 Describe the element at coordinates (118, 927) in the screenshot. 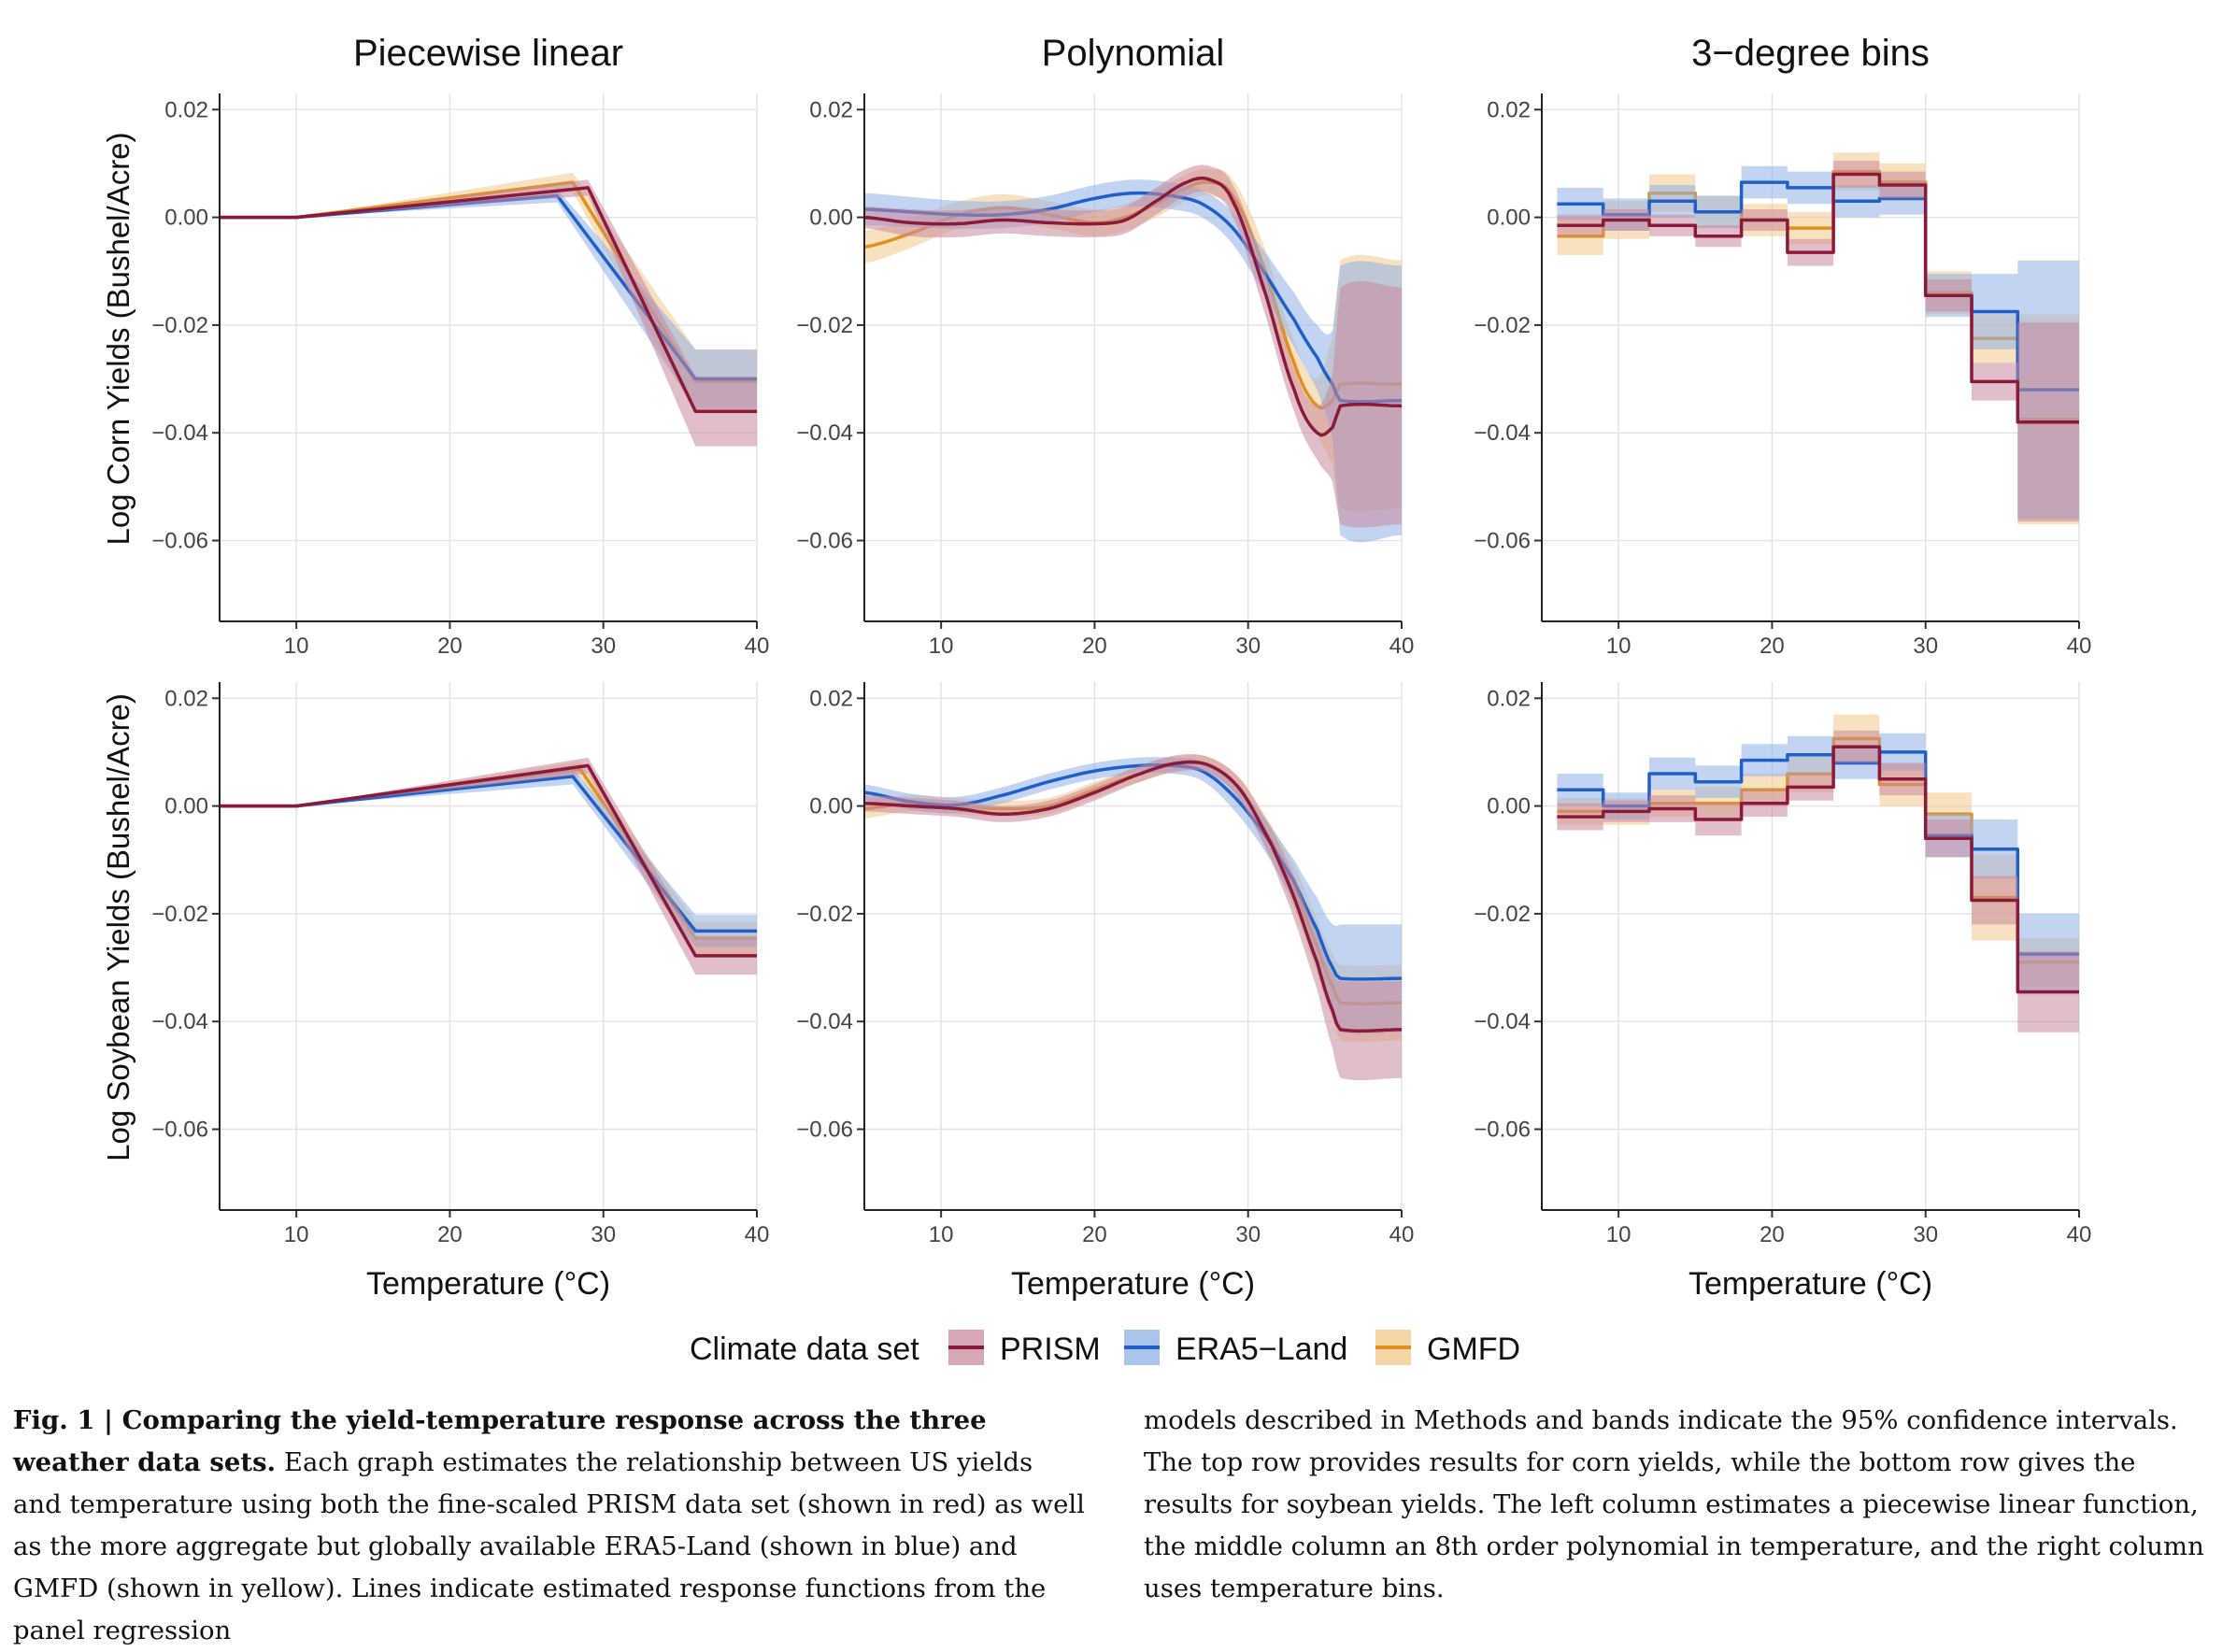

I see `y-axis-title: Log Soybean Yields (Bushel/Acre)` at that location.